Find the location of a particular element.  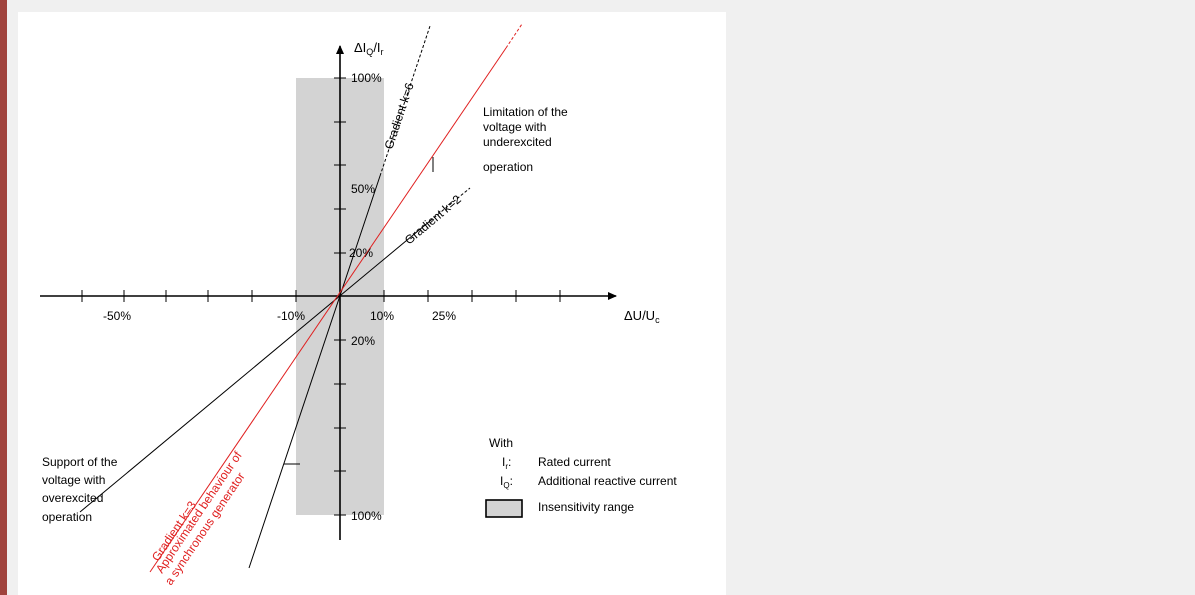

gradient-k3-line-dashed is located at coordinates (514, 36).